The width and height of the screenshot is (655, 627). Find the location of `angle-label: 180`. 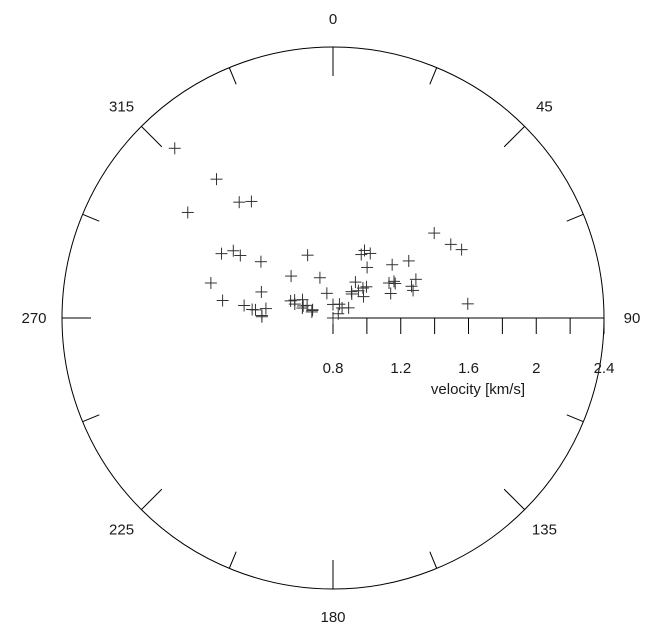

angle-label: 180 is located at coordinates (332, 617).